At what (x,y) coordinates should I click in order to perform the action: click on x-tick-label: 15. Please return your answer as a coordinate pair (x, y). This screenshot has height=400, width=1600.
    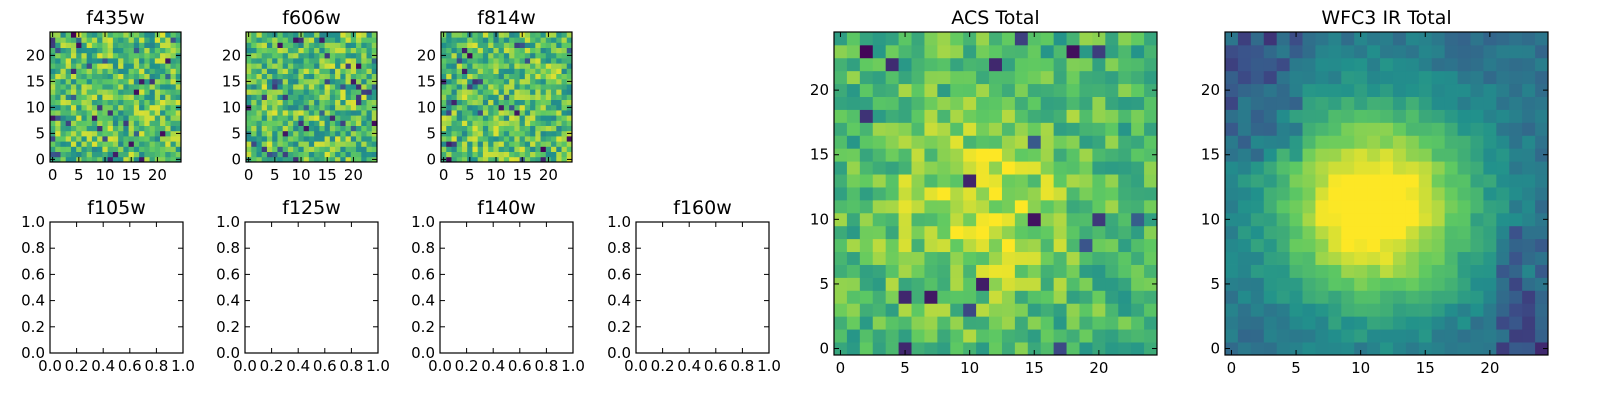
    Looking at the image, I should click on (1034, 368).